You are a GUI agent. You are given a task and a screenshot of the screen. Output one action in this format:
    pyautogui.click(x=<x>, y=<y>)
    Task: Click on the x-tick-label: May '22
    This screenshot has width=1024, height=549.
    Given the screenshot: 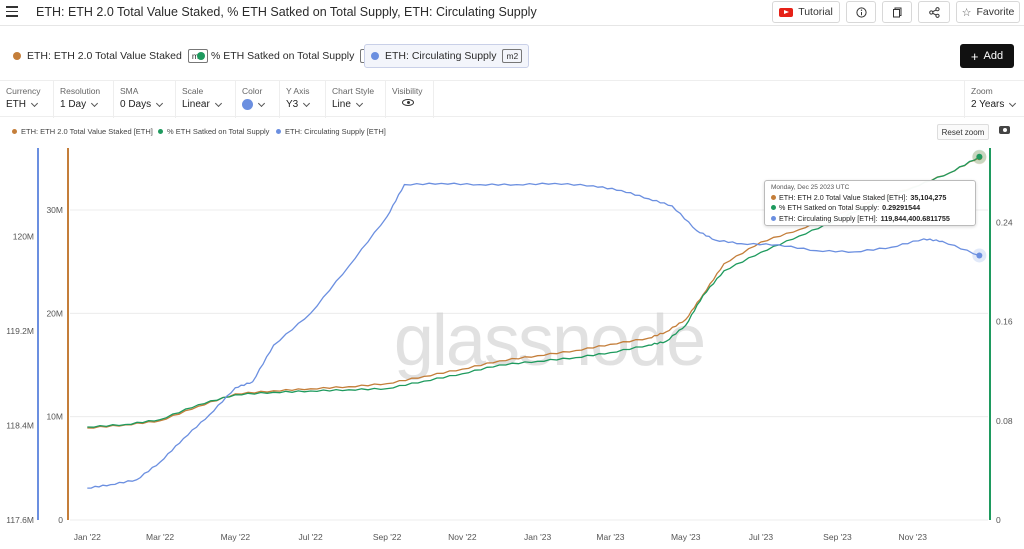 What is the action you would take?
    pyautogui.click(x=236, y=537)
    